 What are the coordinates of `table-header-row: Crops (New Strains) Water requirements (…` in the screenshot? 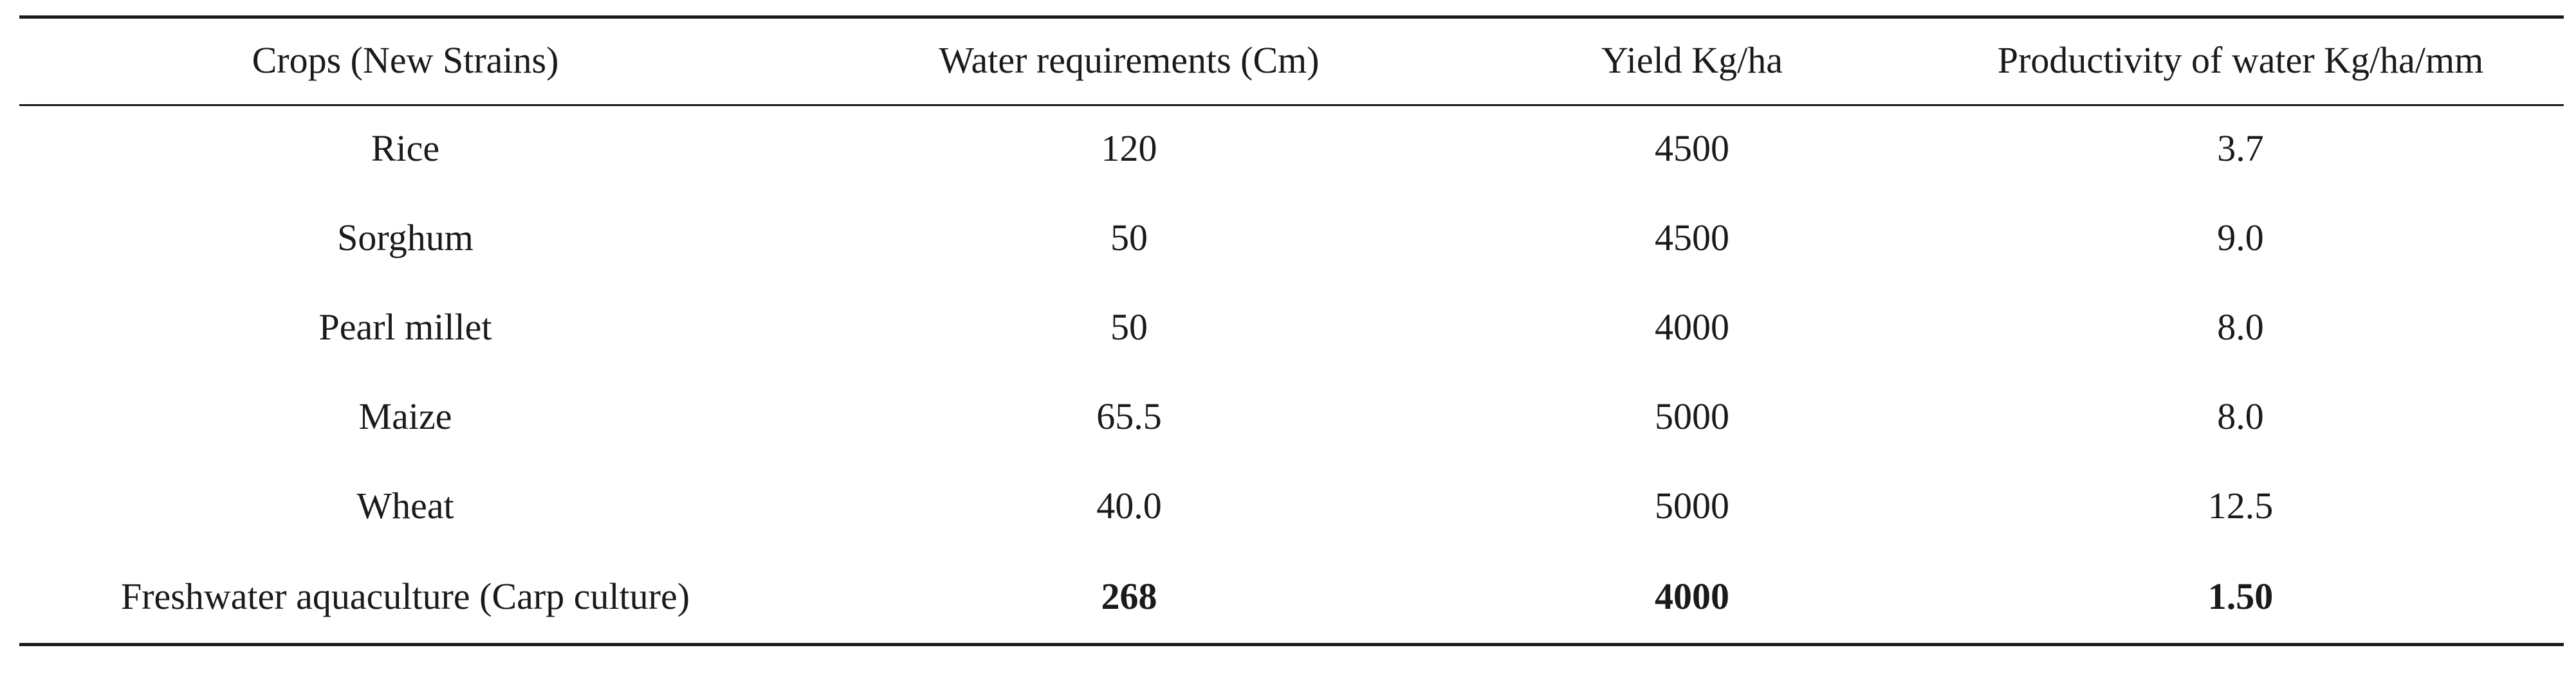 It's located at (1291, 61).